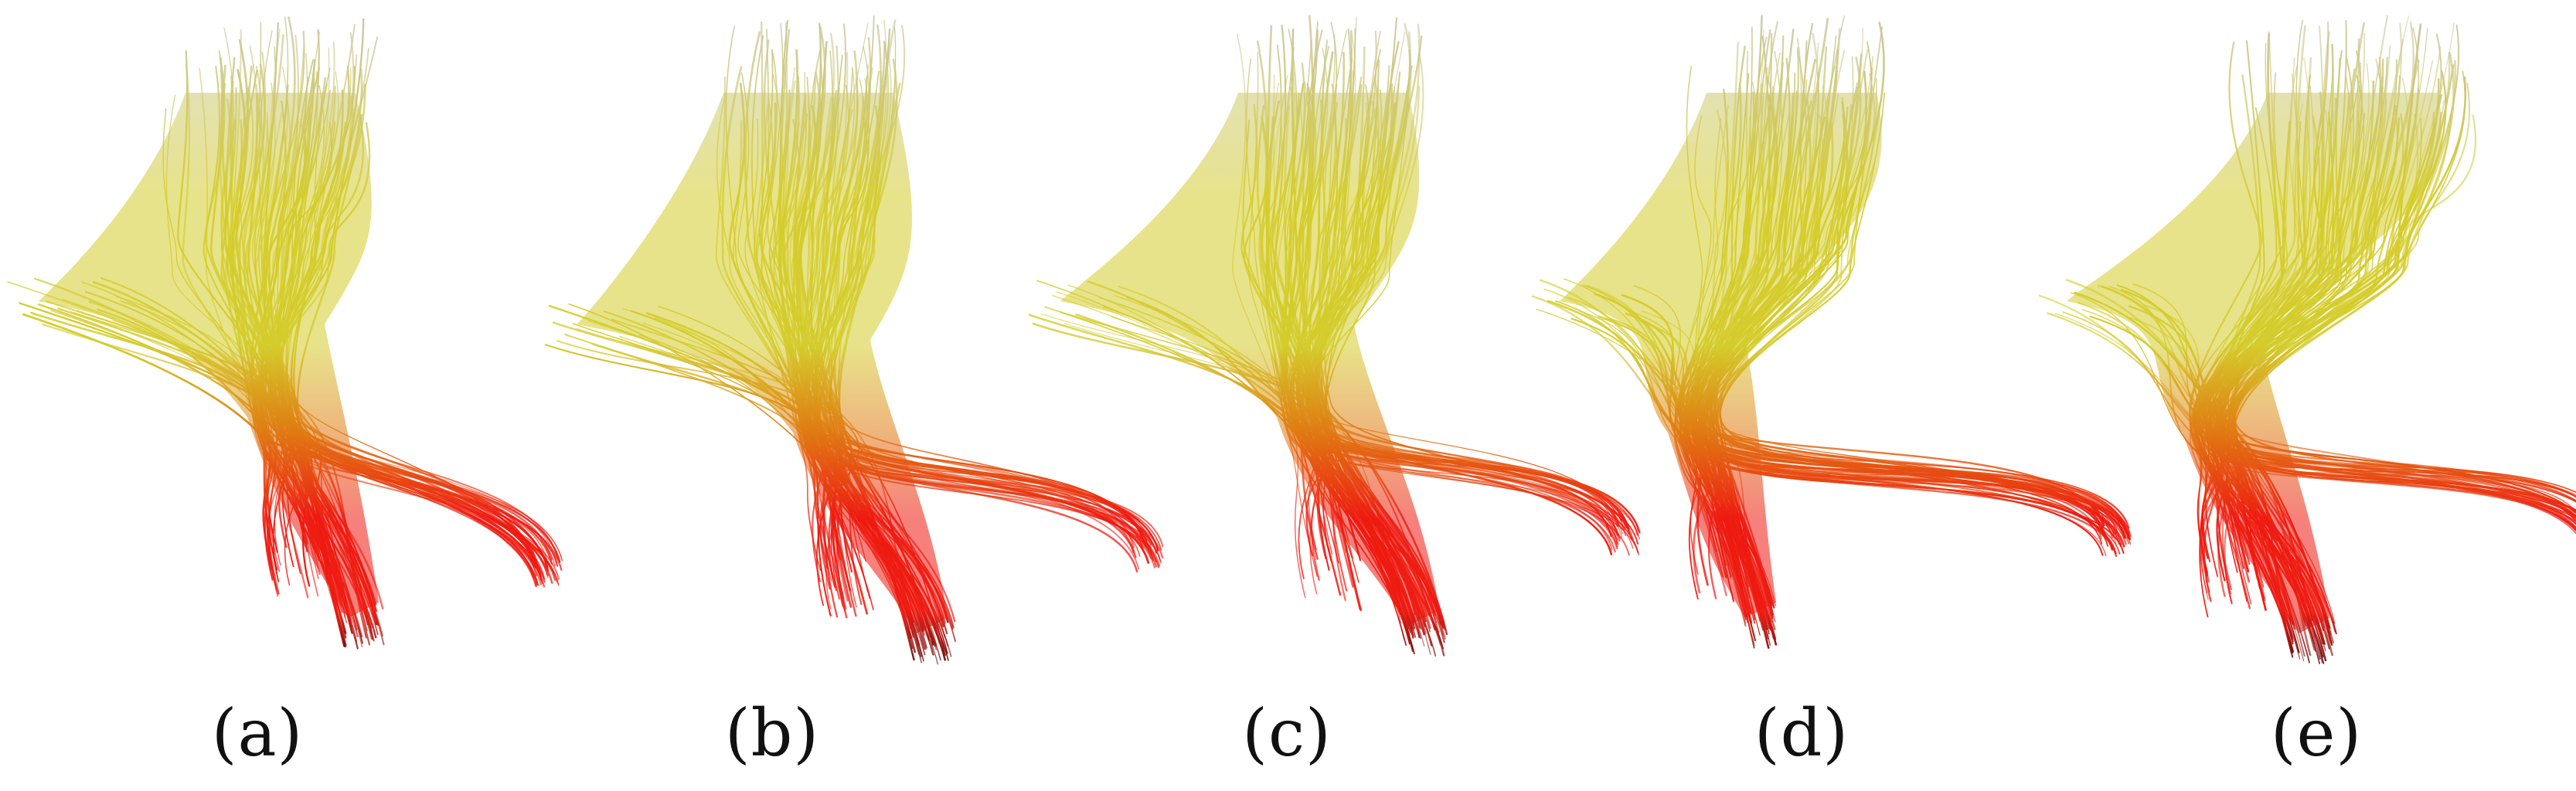 Image resolution: width=2576 pixels, height=791 pixels. What do you see at coordinates (772, 733) in the screenshot?
I see `panel-label-b: (b)` at bounding box center [772, 733].